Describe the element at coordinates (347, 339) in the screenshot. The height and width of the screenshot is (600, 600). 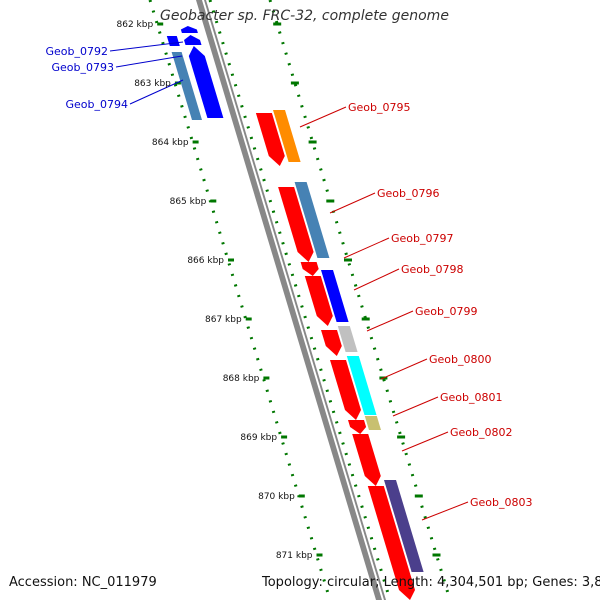
I see `geob-0799-product-box` at that location.